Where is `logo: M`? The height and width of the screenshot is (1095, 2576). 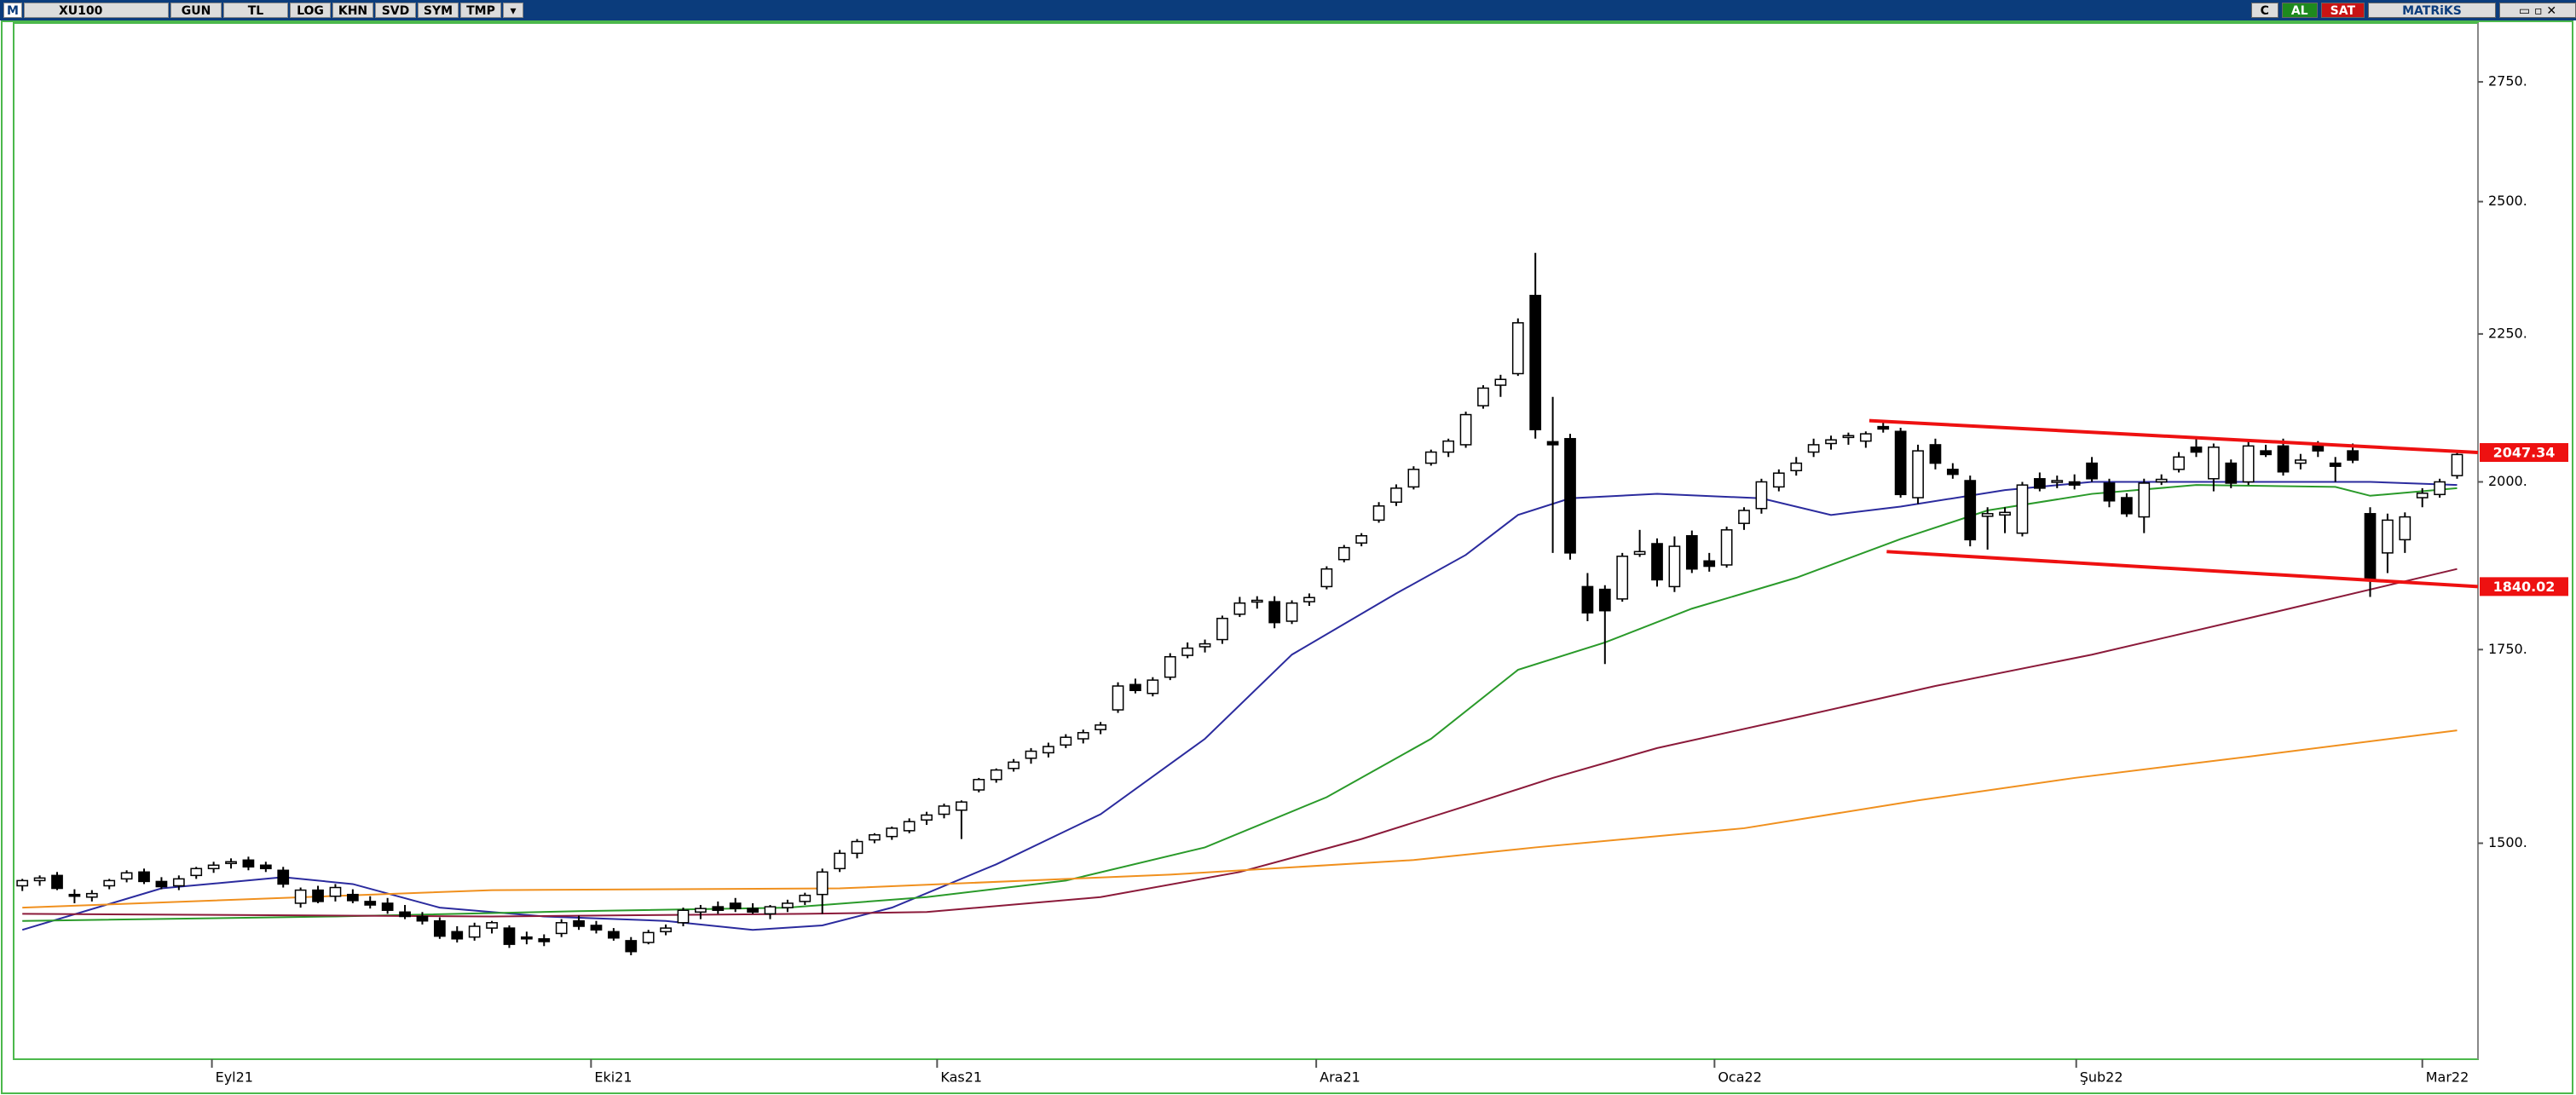
logo: M is located at coordinates (12, 11).